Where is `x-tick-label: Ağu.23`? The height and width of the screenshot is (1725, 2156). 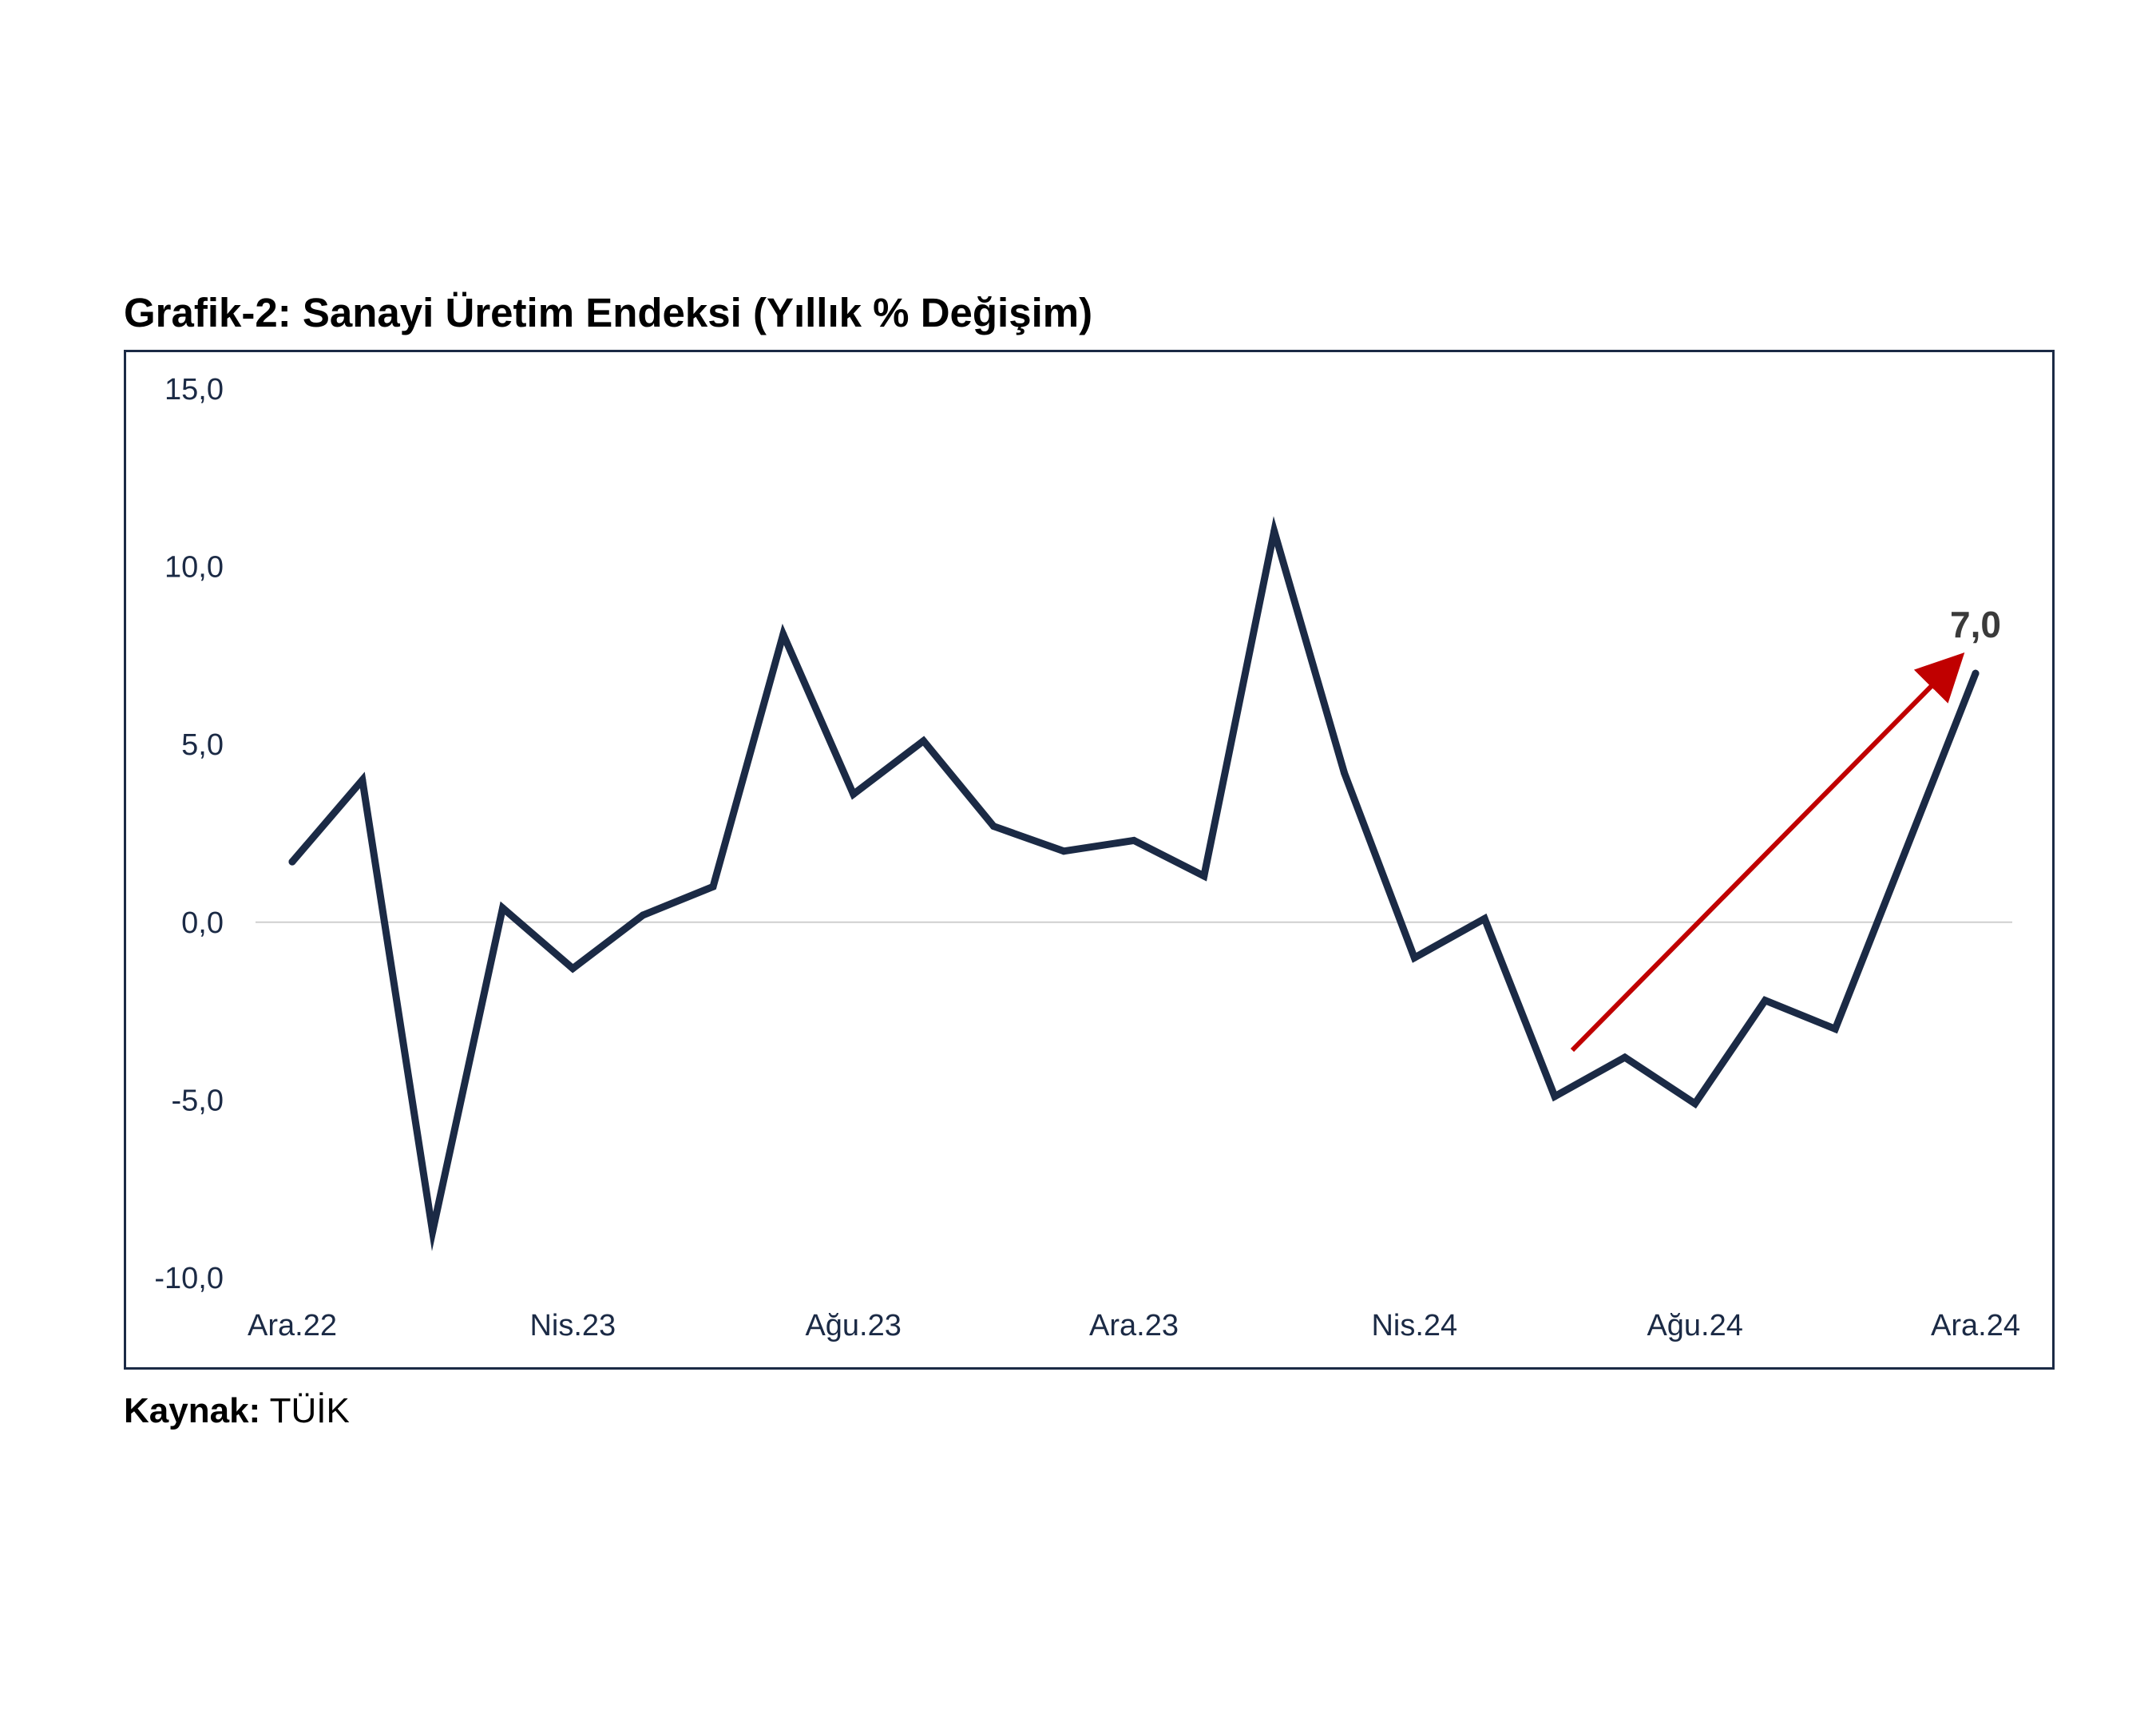
x-tick-label: Ağu.23 is located at coordinates (853, 1326).